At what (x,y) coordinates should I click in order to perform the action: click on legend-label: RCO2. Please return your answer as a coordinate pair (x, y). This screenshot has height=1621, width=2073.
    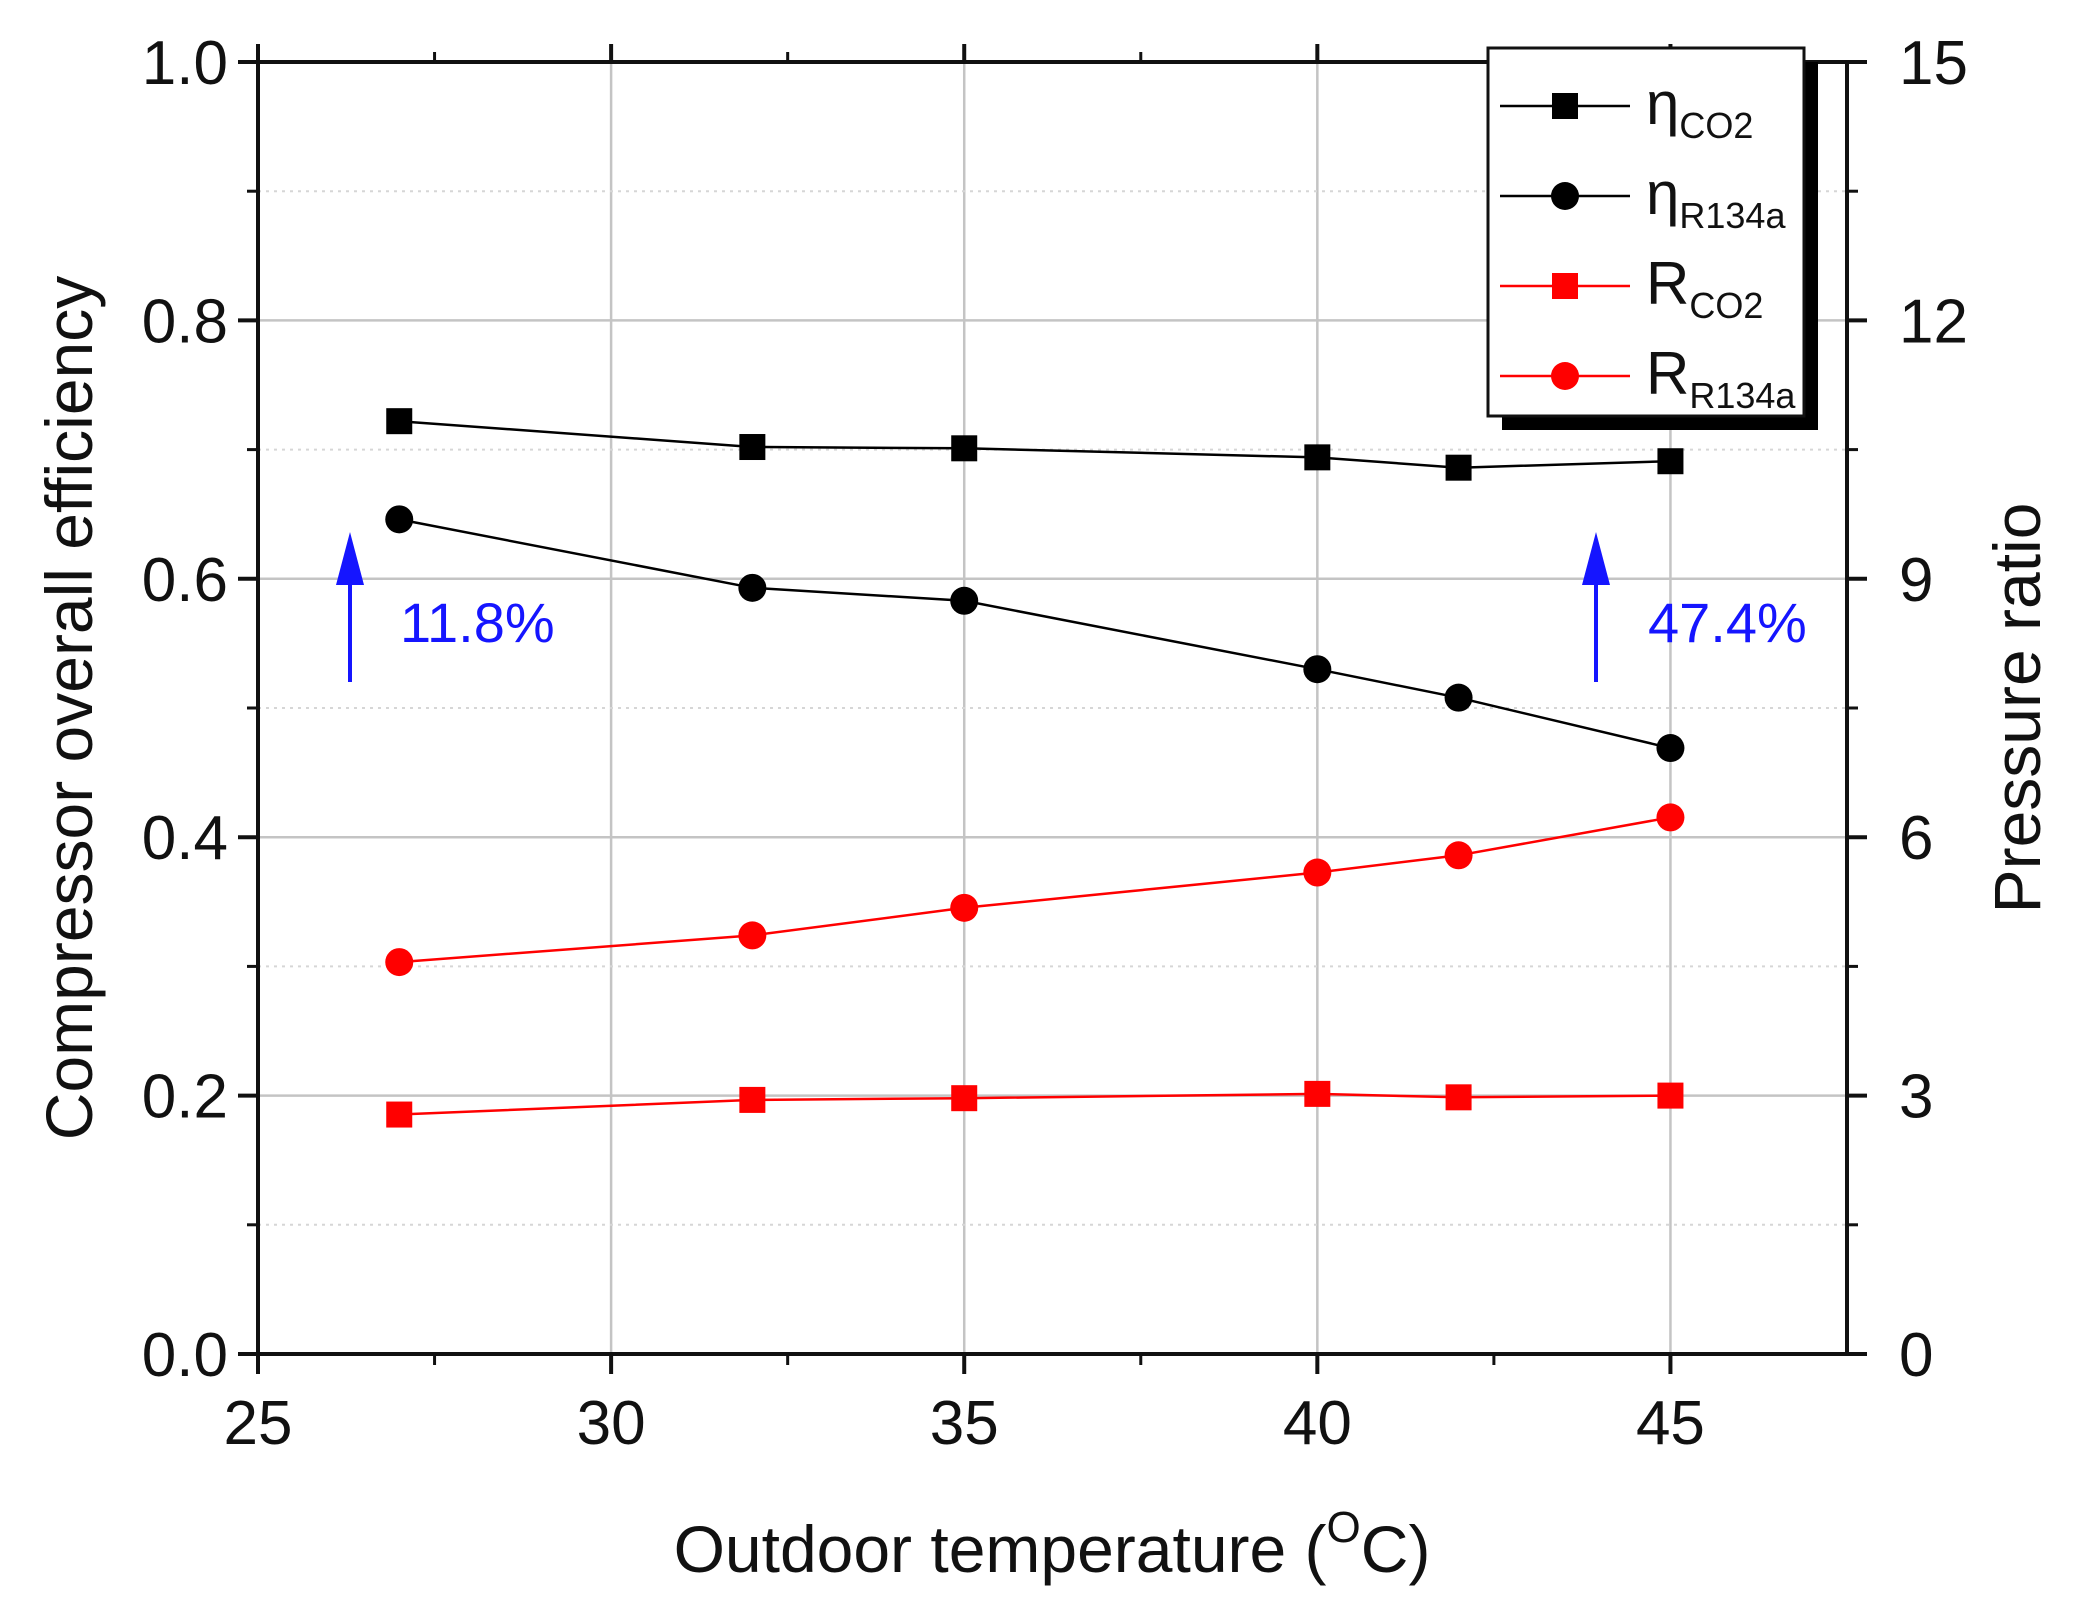
    Looking at the image, I should click on (1704, 288).